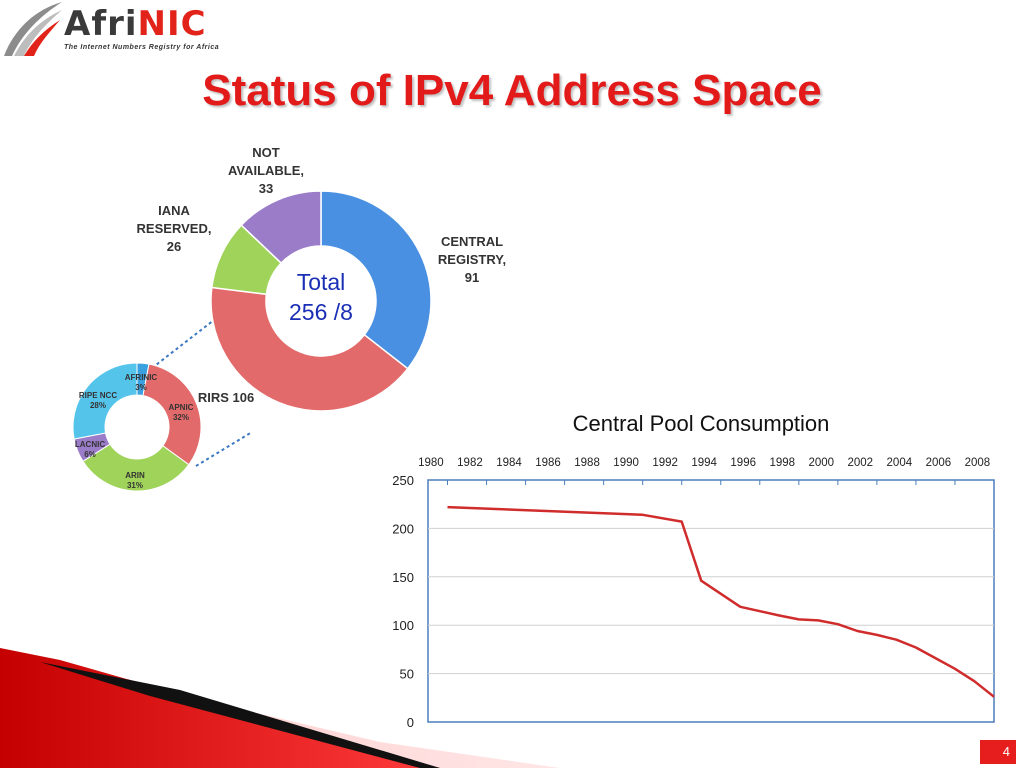 Image resolution: width=1024 pixels, height=768 pixels. I want to click on afrinic-logo-icon, so click(33, 29).